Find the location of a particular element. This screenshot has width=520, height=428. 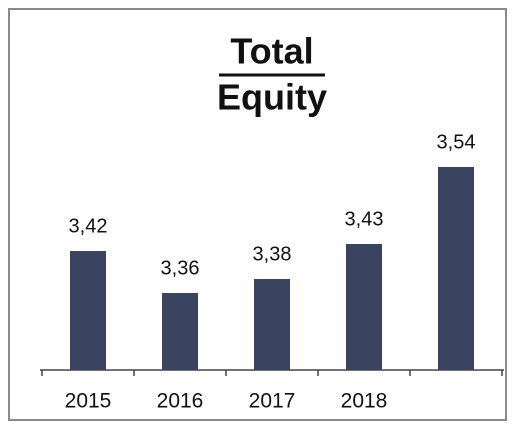

chart-title: Total is located at coordinates (271, 51).